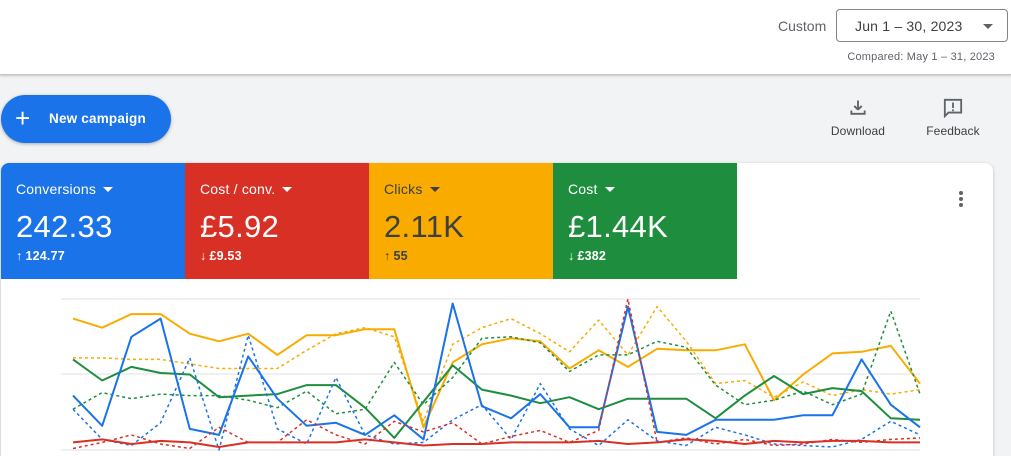  What do you see at coordinates (23, 118) in the screenshot?
I see `plus-icon: +` at bounding box center [23, 118].